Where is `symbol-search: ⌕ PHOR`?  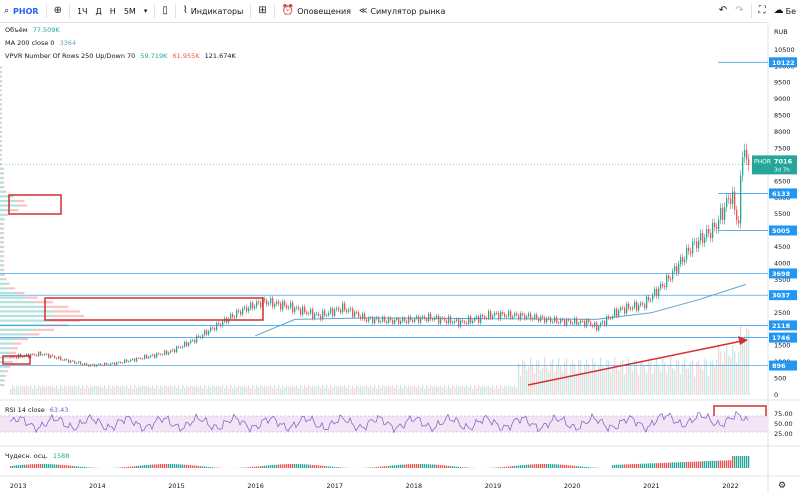
symbol-search: ⌕ PHOR is located at coordinates (21, 11).